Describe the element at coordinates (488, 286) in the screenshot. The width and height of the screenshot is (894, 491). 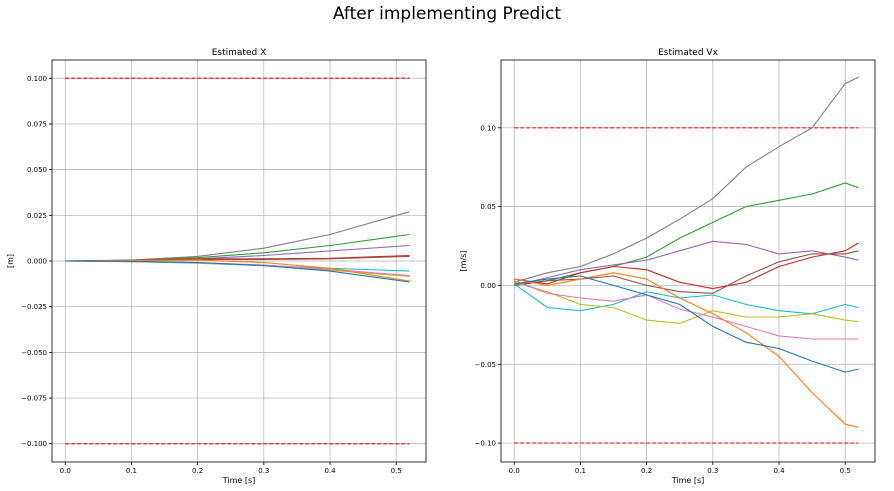
I see `y-tick-label: 0.00` at that location.